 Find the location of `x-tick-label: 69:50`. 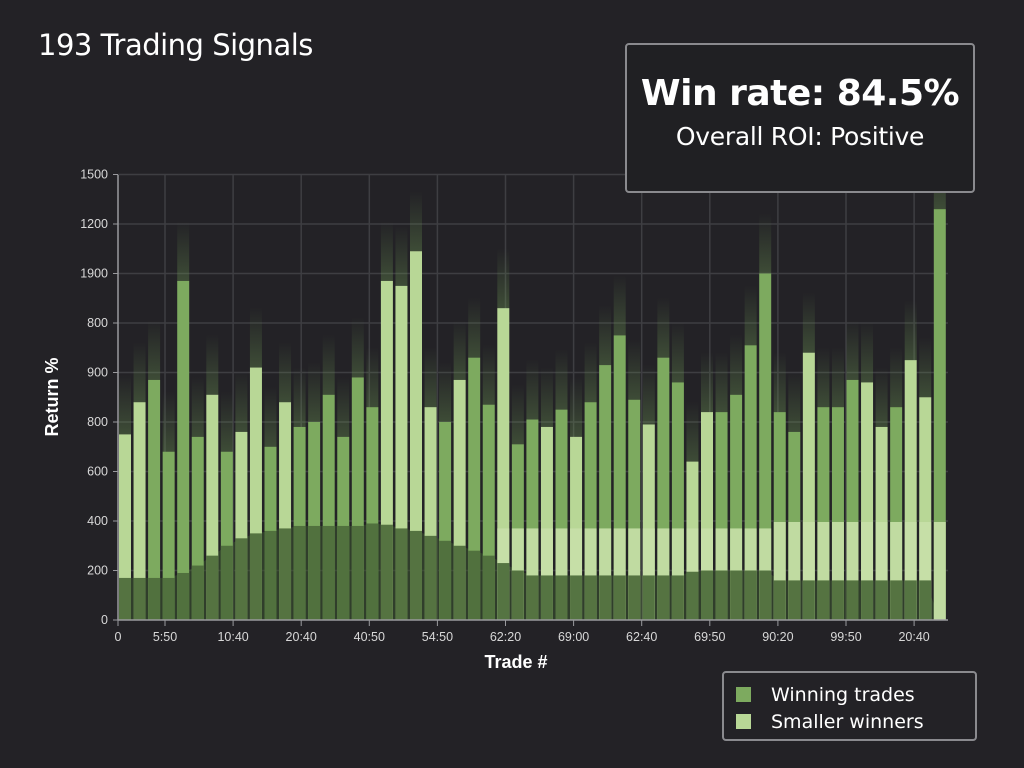

x-tick-label: 69:50 is located at coordinates (709, 637).